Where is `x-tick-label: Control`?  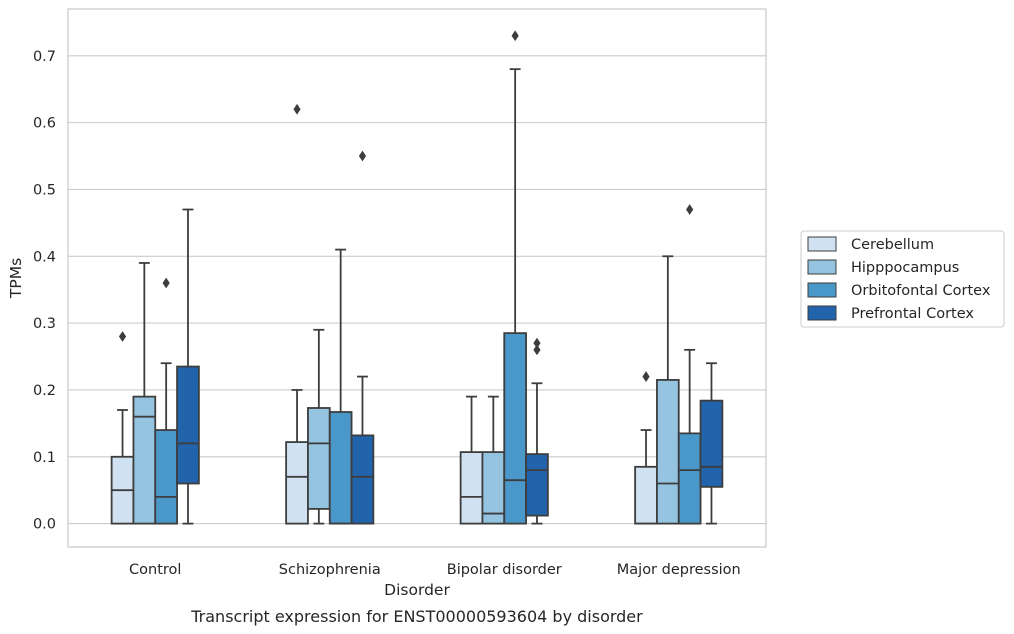
x-tick-label: Control is located at coordinates (155, 570).